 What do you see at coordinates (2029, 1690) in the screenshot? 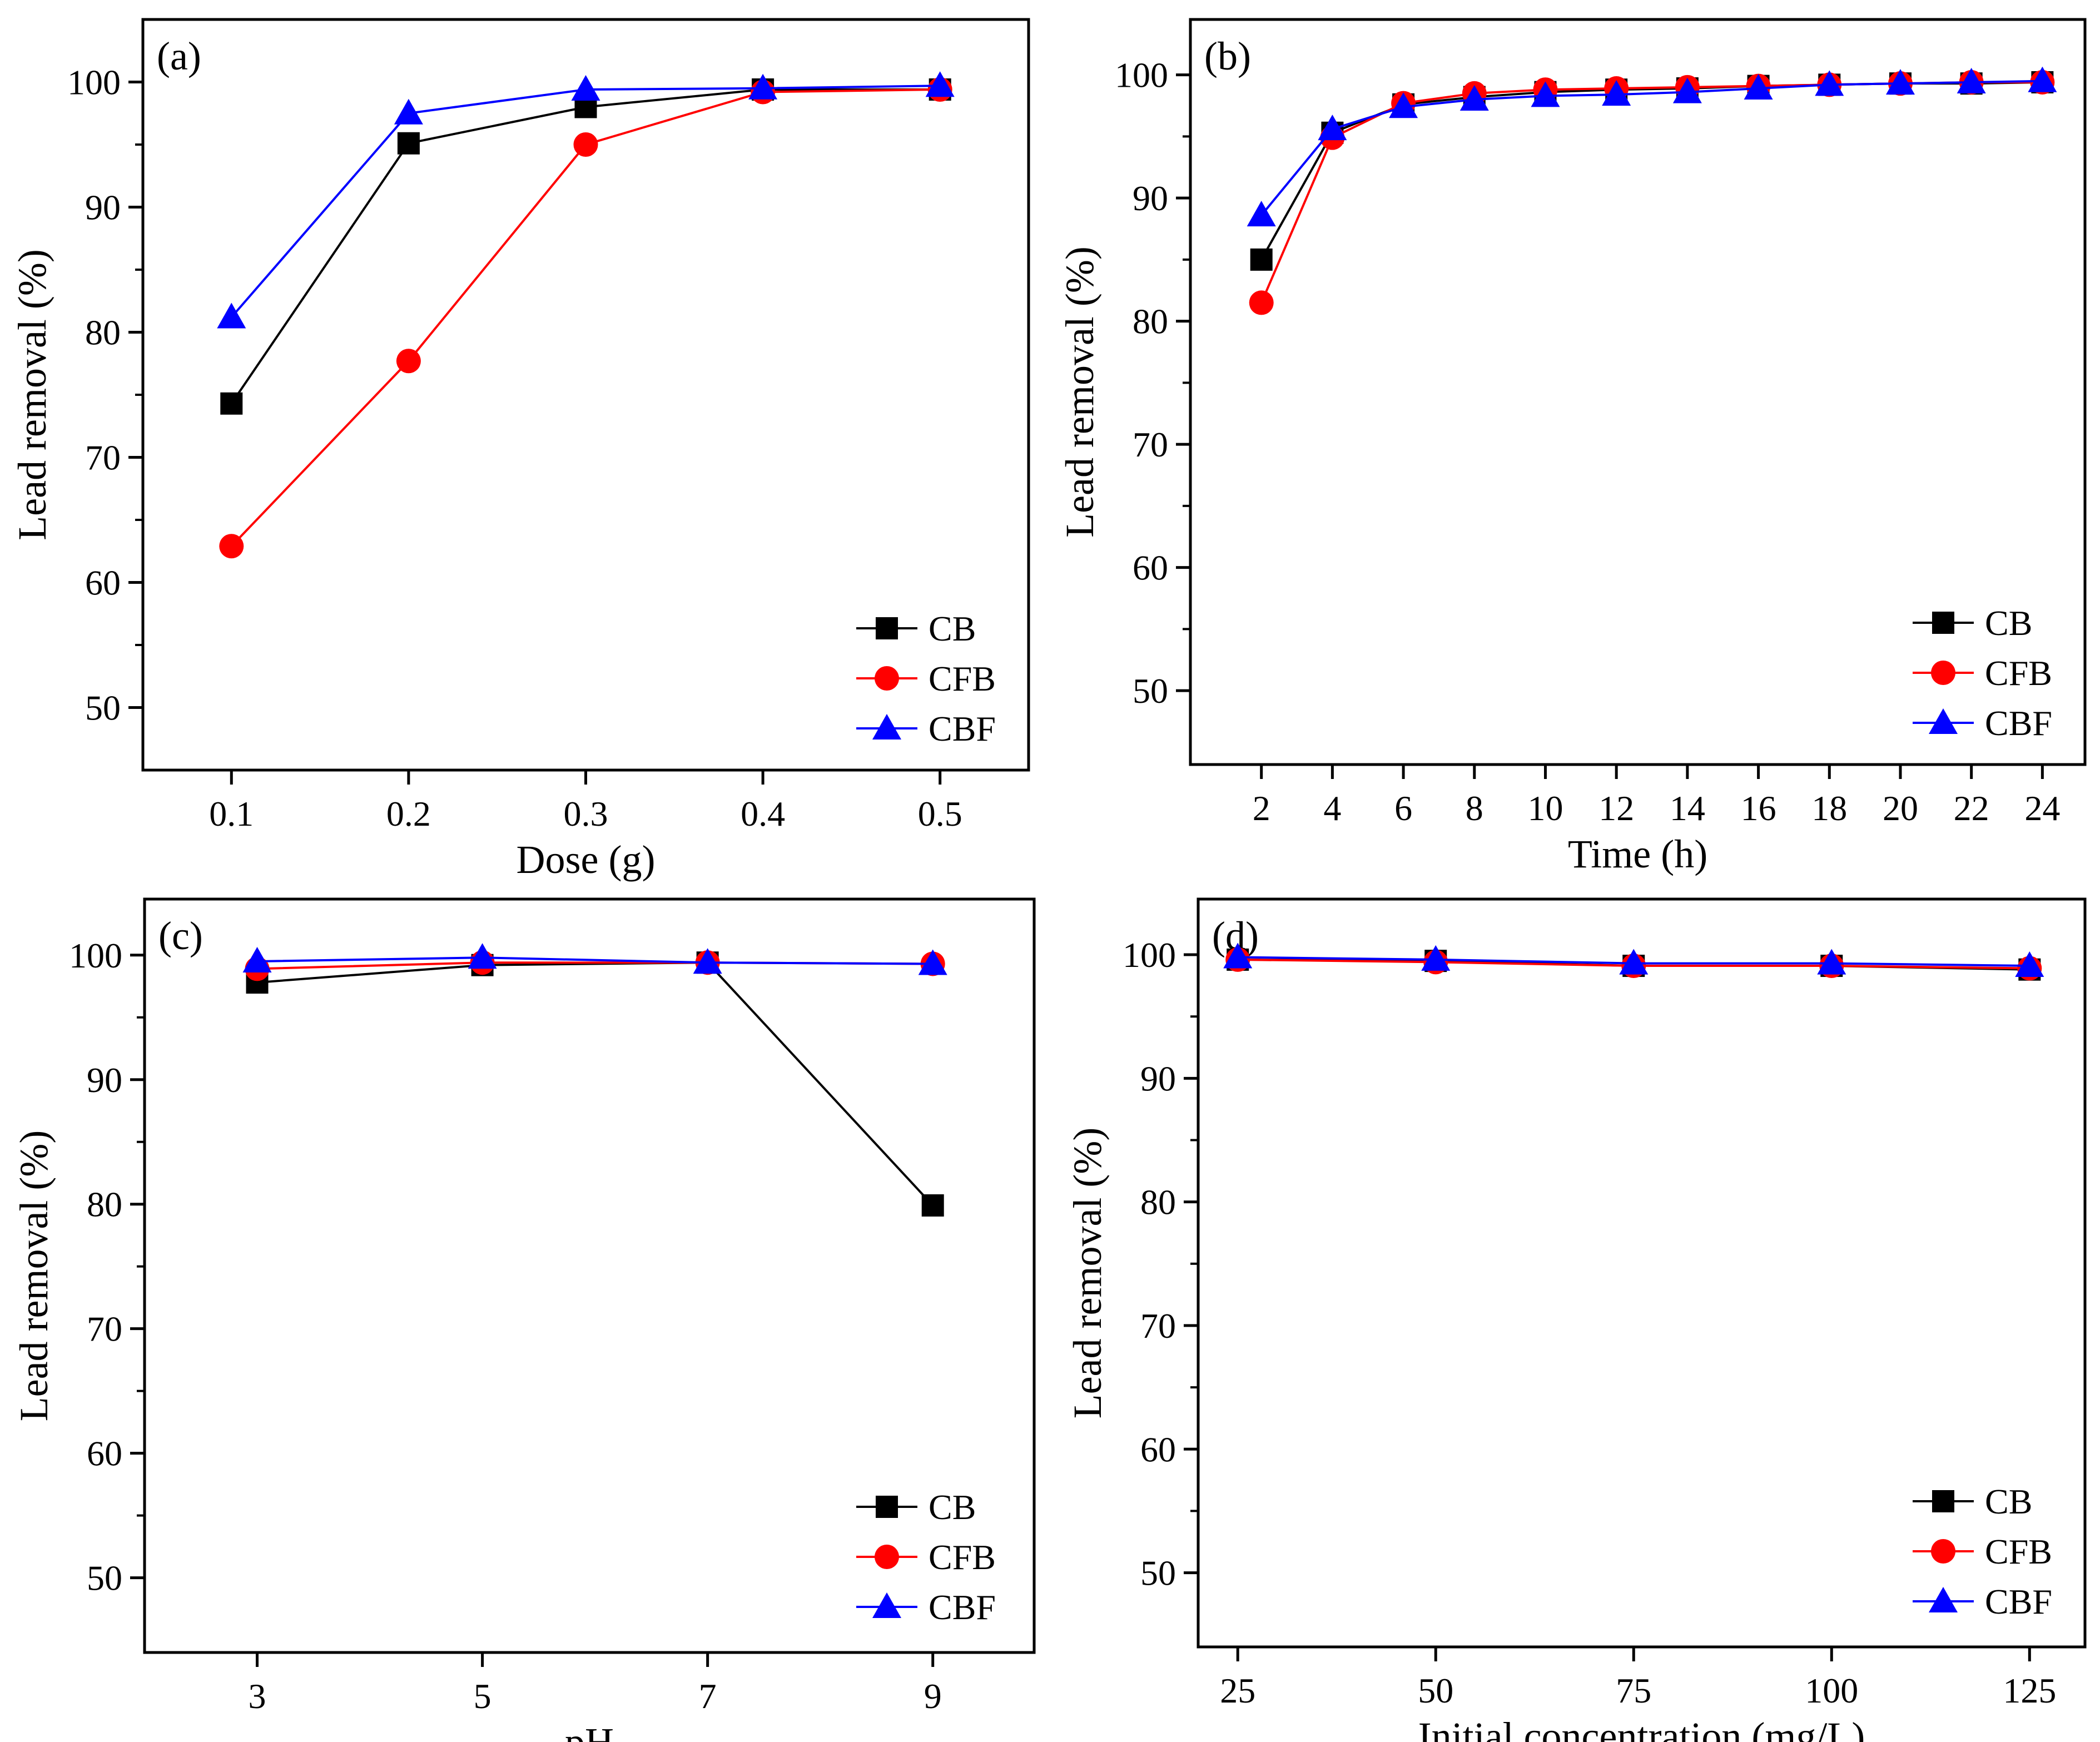
I see `x-tick-label: 125` at bounding box center [2029, 1690].